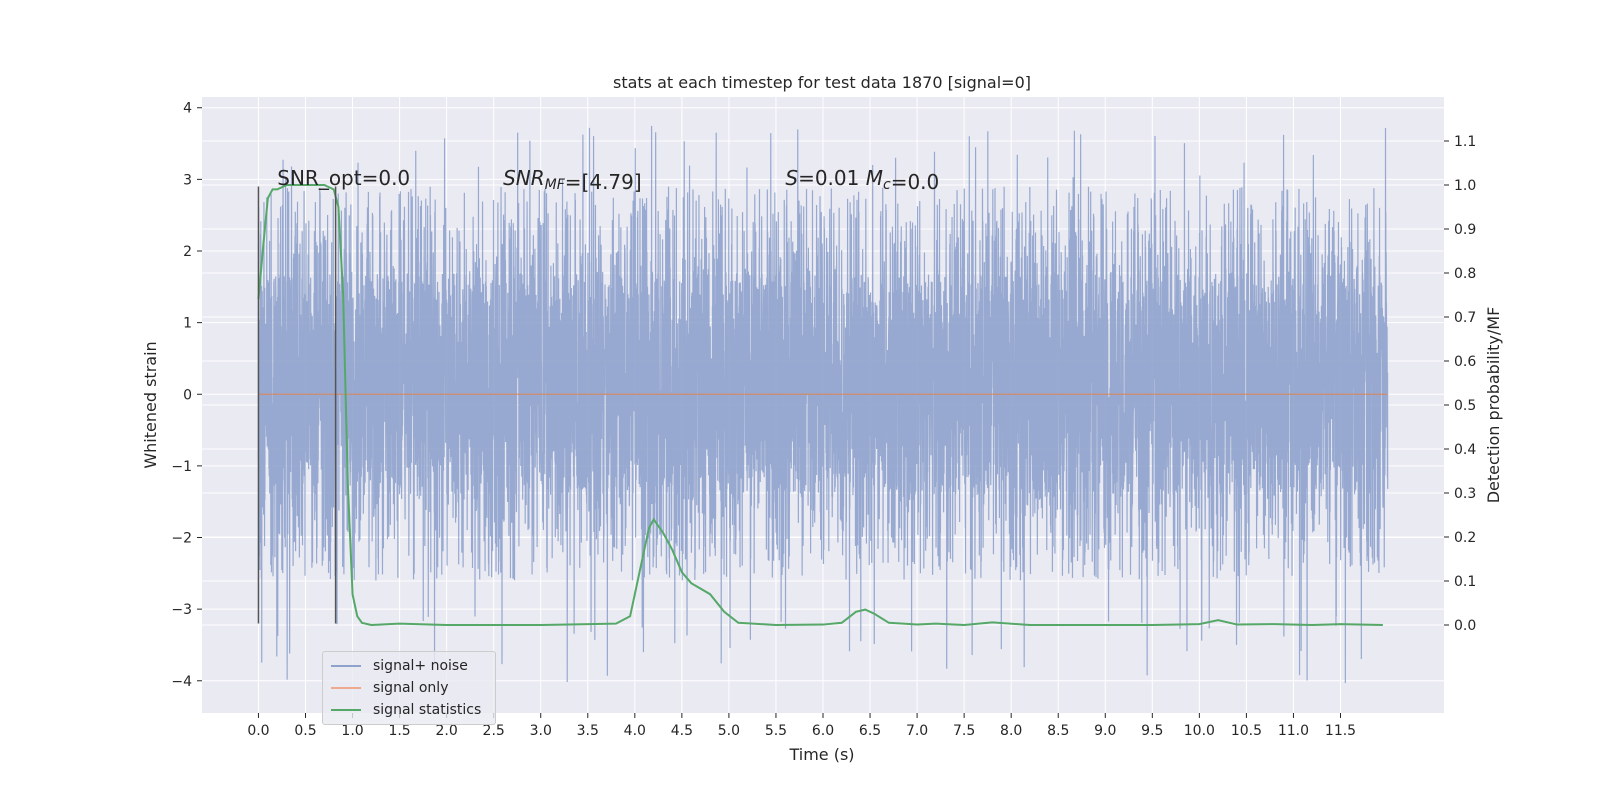  I want to click on legend-label-signal: signal only, so click(411, 688).